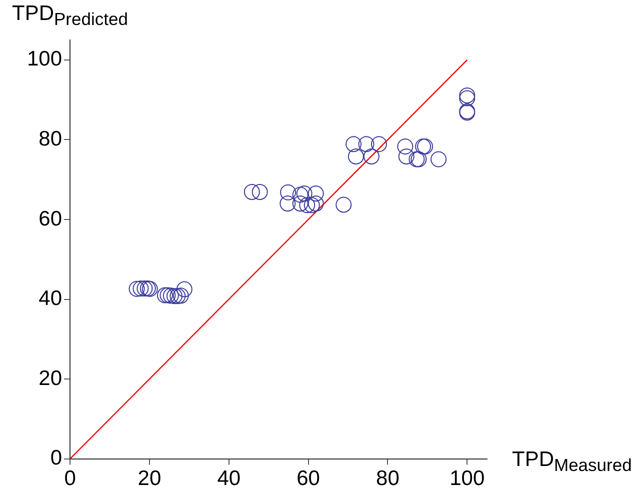  I want to click on x-tick-label: 80, so click(388, 478).